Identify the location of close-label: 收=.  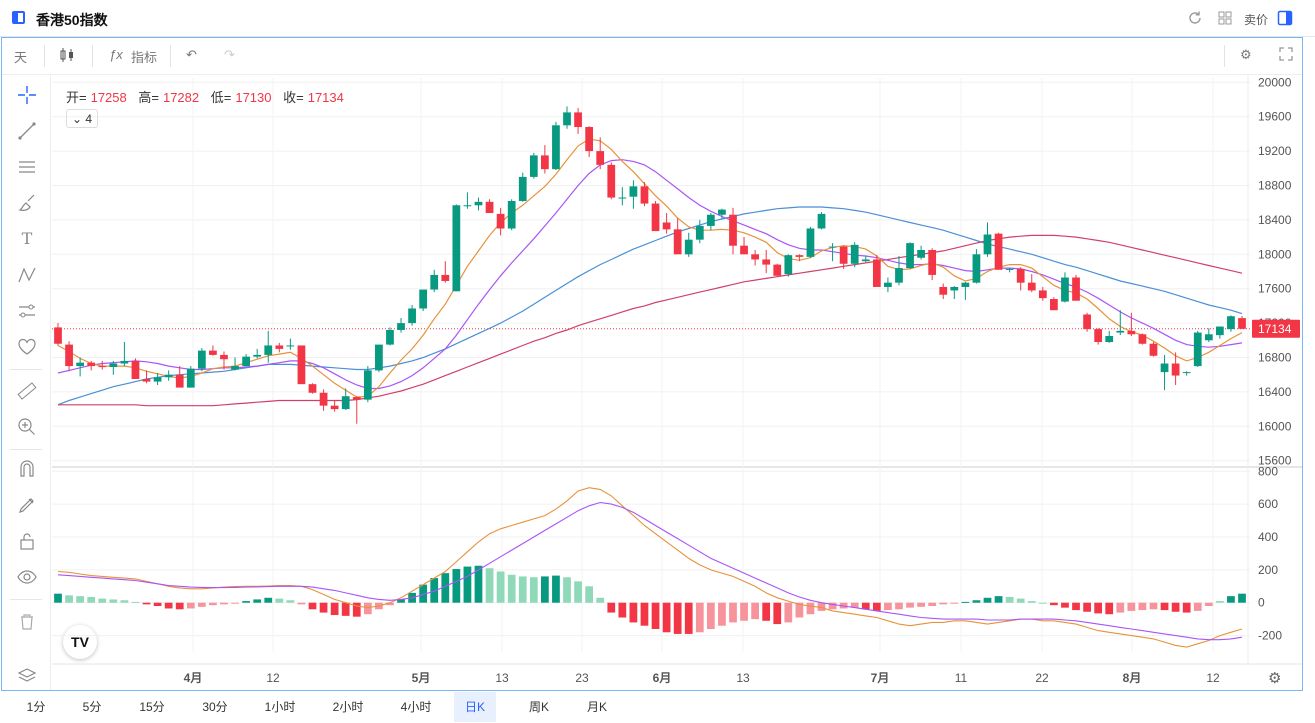
(293, 97).